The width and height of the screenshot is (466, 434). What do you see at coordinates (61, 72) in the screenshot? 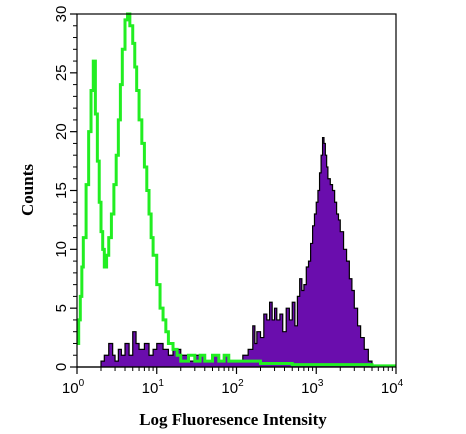
I see `y-tick-label: 25` at bounding box center [61, 72].